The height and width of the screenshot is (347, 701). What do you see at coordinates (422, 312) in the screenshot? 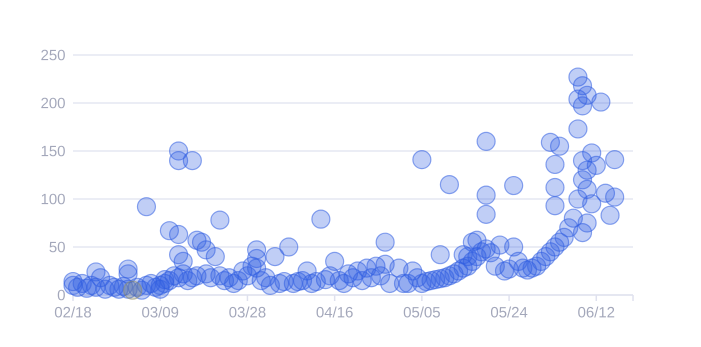
I see `x-tick-label: 05/05` at bounding box center [422, 312].